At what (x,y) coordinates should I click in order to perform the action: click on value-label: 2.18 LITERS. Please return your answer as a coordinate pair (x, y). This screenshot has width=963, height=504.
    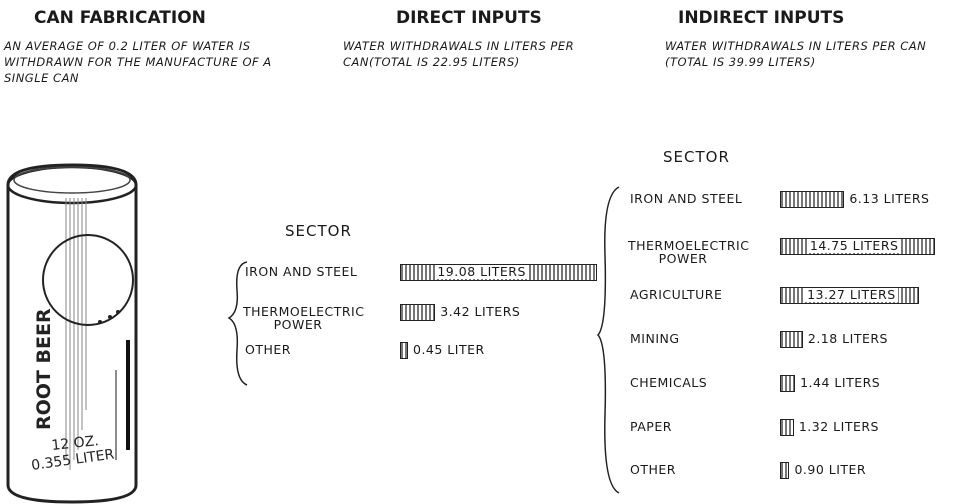
    Looking at the image, I should click on (847, 338).